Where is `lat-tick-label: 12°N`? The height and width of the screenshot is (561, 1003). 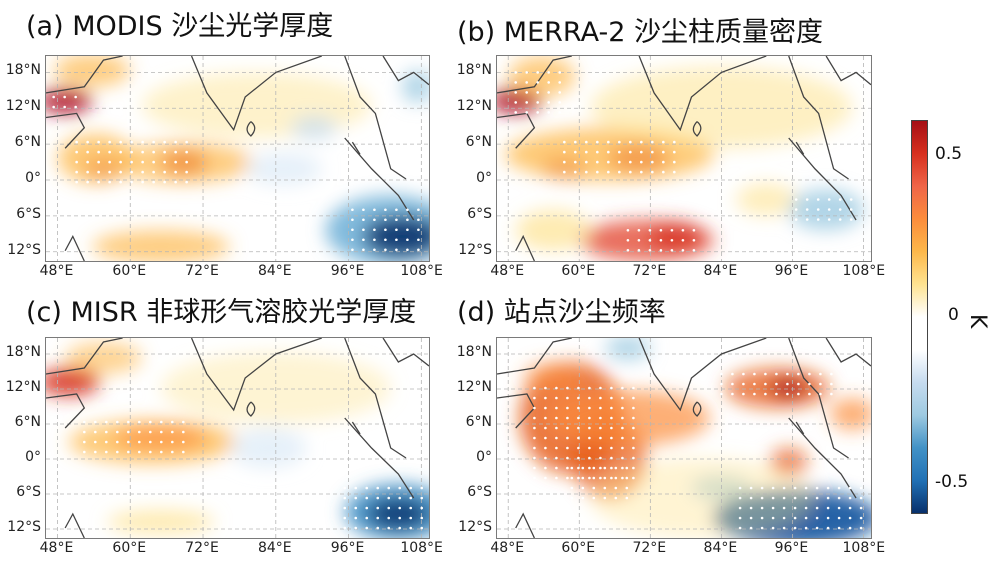 lat-tick-label: 12°N is located at coordinates (23, 106).